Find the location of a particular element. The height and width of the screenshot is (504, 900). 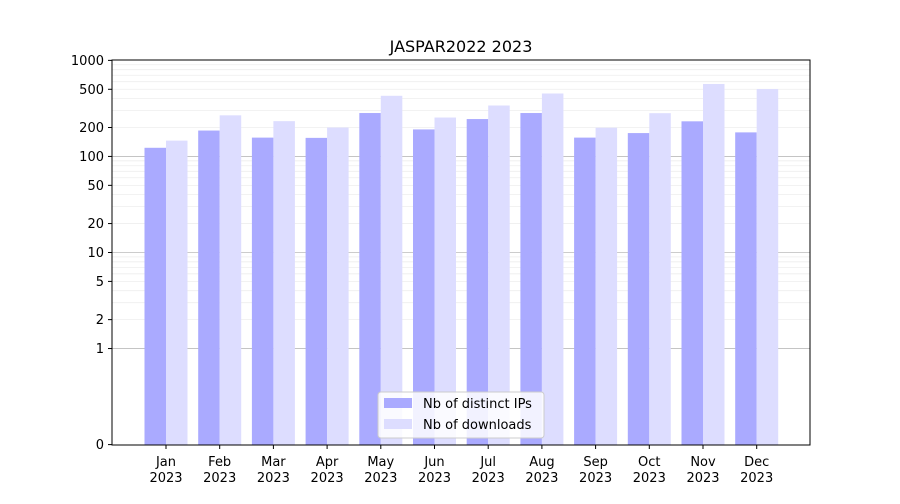

y-tick-label: 500 is located at coordinates (91, 90).